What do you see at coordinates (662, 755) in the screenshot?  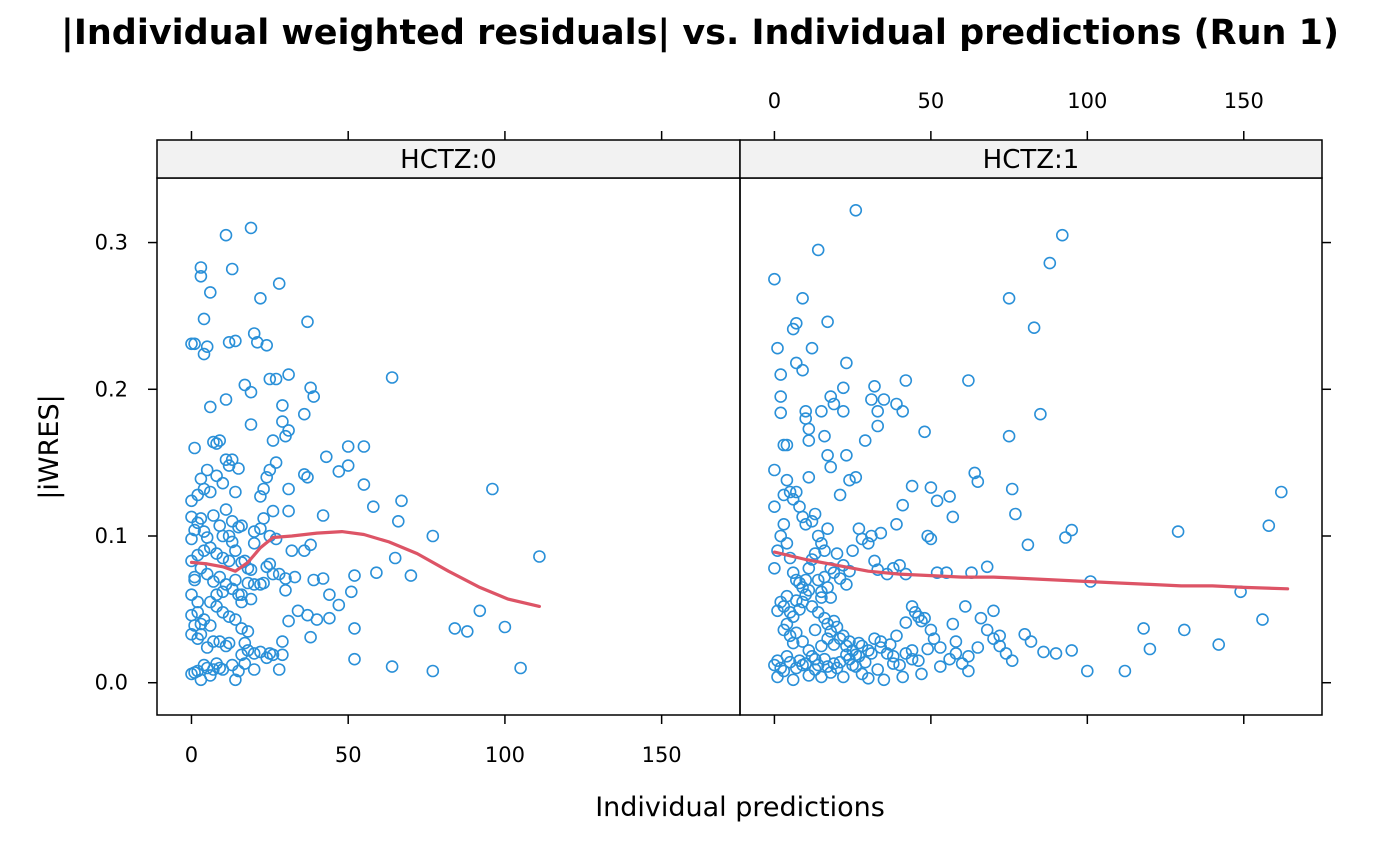 I see `x-tick-label-bottom: 150` at bounding box center [662, 755].